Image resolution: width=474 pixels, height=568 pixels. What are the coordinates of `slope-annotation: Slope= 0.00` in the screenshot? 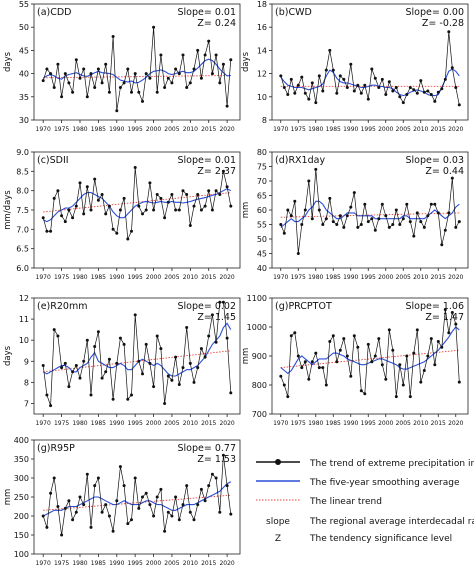 It's located at (435, 12).